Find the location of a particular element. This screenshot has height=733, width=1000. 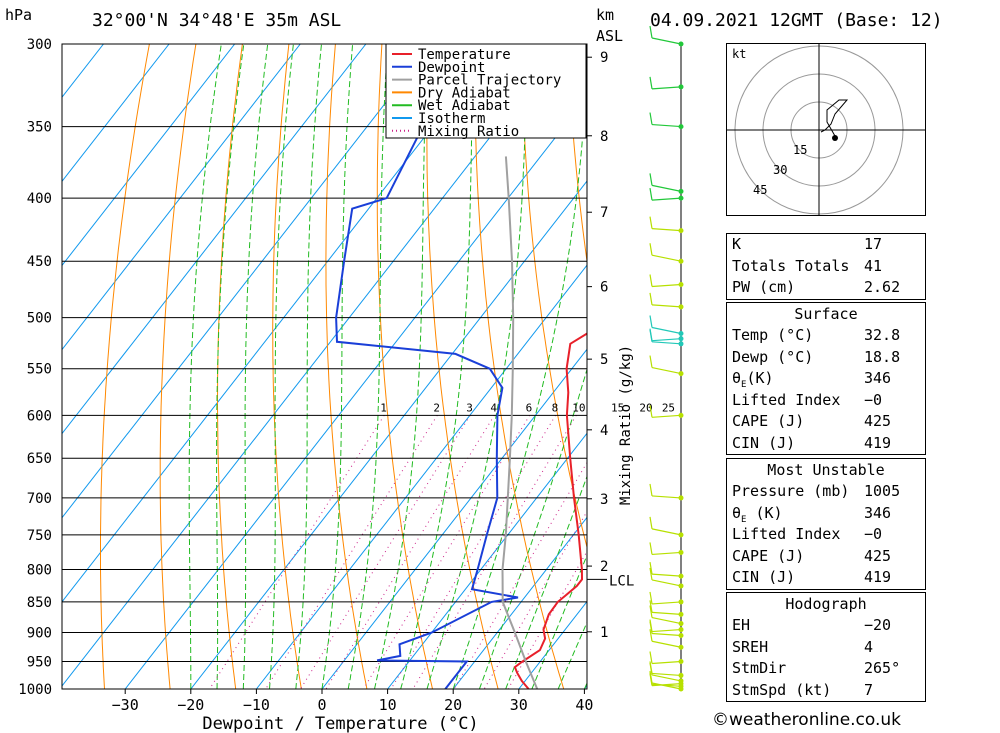

hodograph-plot: 15 30 45 kt is located at coordinates (826, 129).